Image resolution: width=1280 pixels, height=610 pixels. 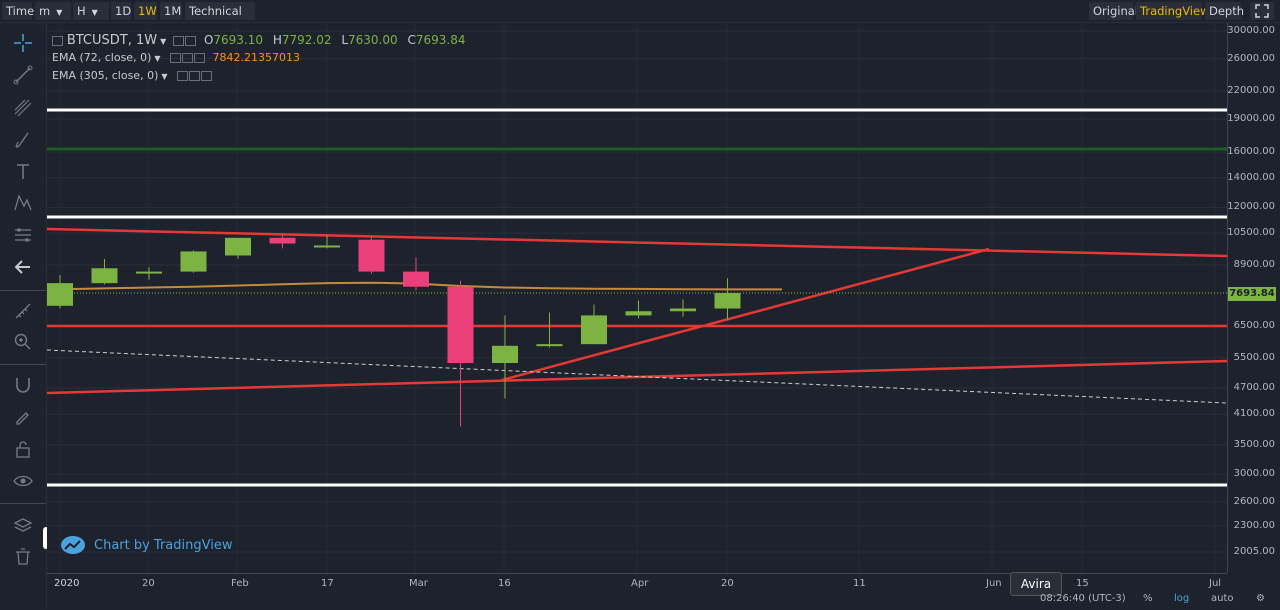 I want to click on avira-tooltip: Avira, so click(x=1036, y=584).